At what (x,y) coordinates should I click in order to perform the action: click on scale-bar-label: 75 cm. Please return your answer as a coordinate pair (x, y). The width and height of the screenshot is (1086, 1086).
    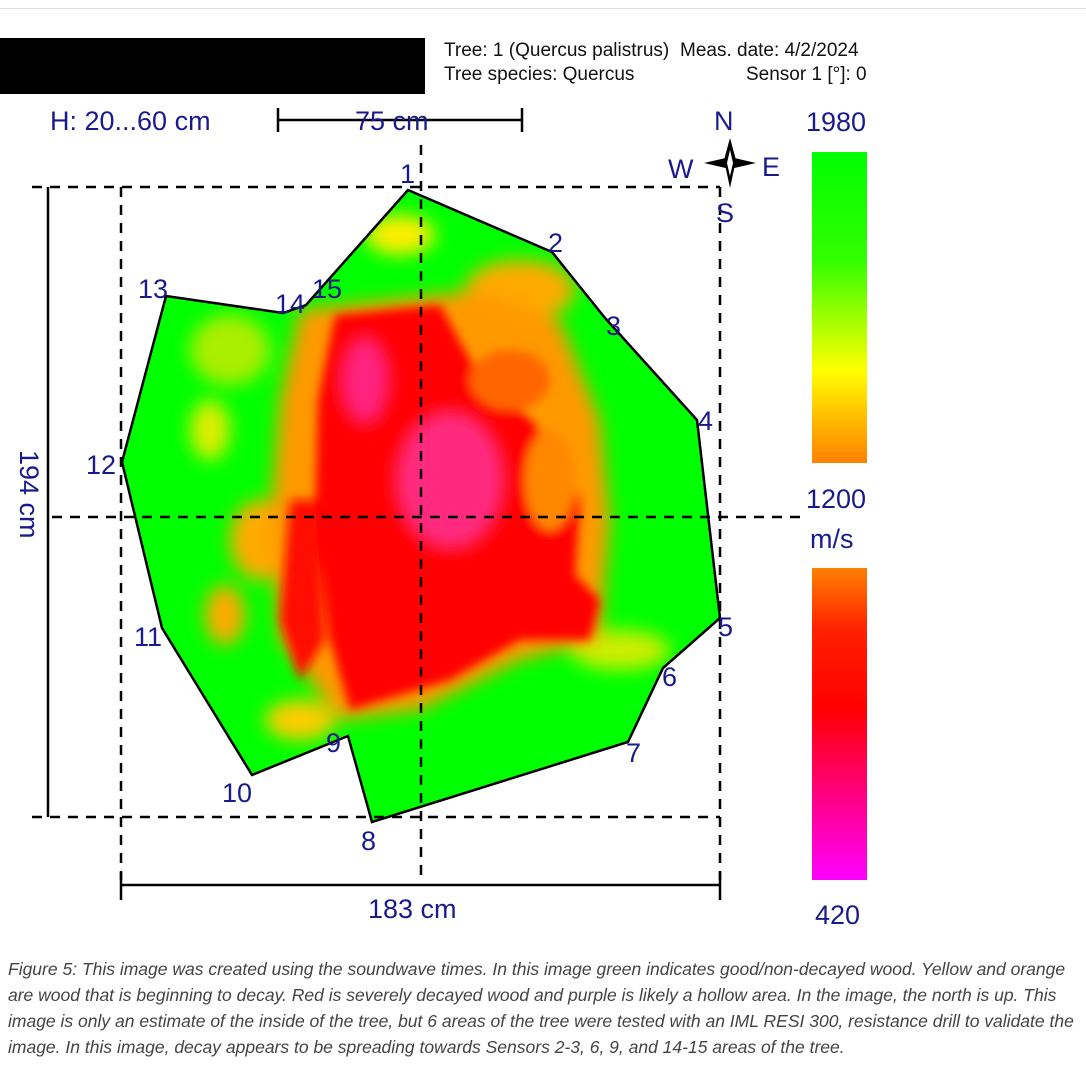
    Looking at the image, I should click on (392, 121).